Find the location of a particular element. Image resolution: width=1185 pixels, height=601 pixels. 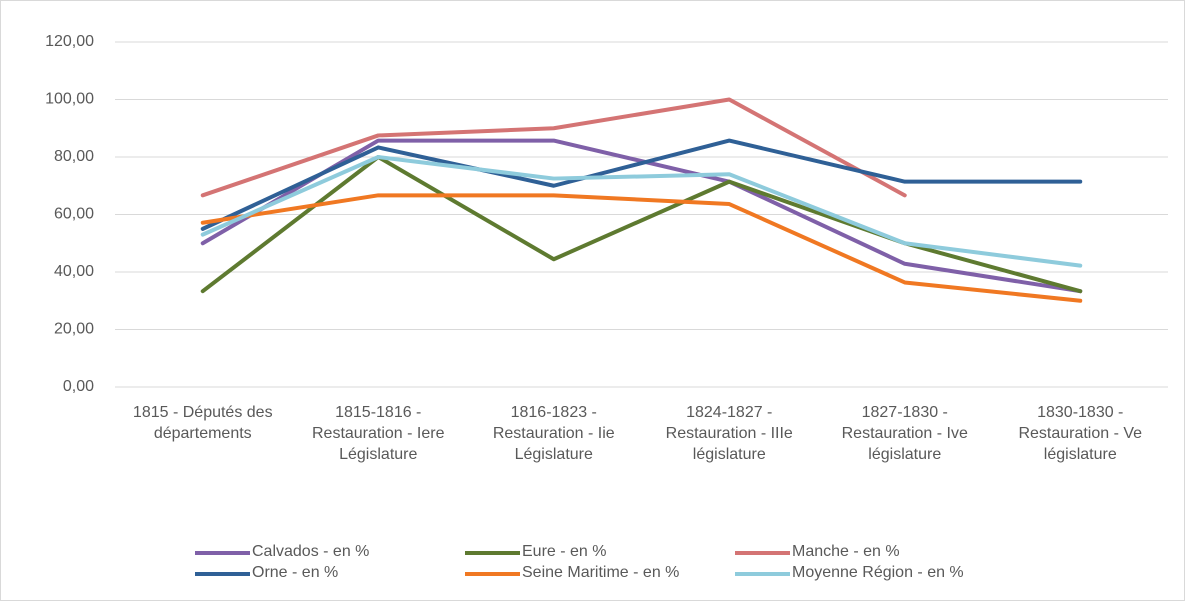

legend-label: Manche - en % is located at coordinates (846, 551).